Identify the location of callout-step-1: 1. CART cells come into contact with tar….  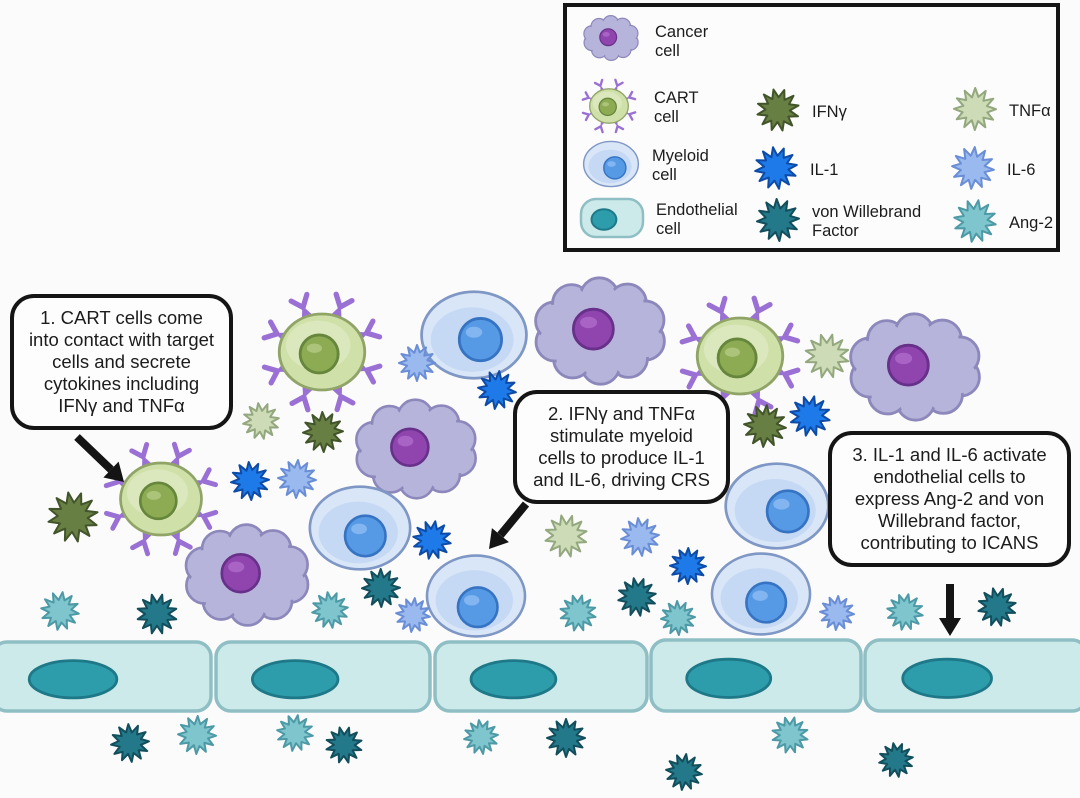
(121, 362).